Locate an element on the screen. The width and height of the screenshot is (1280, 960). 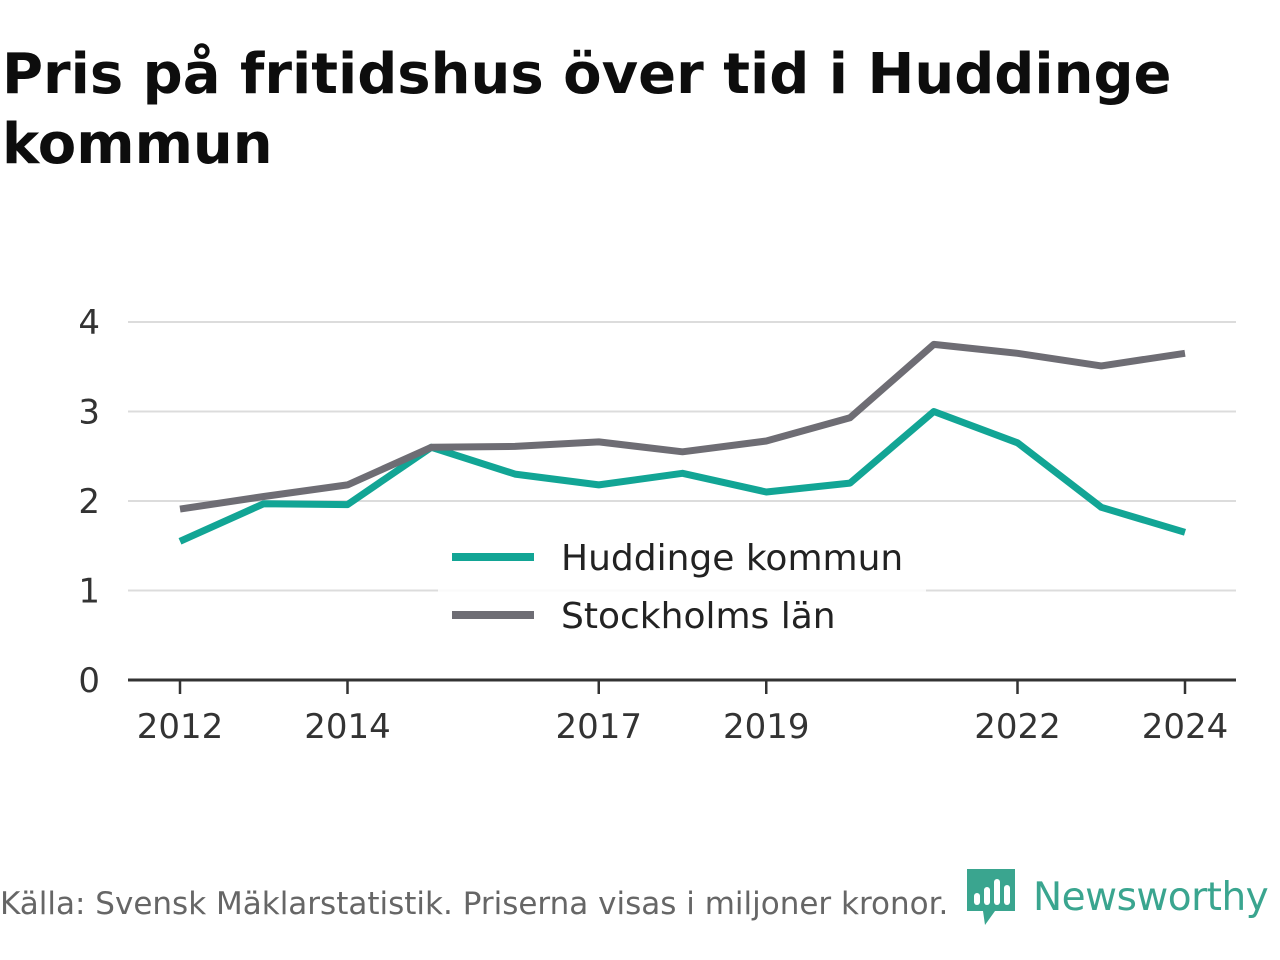
x-tick-label-2024: 2024 is located at coordinates (1185, 727).